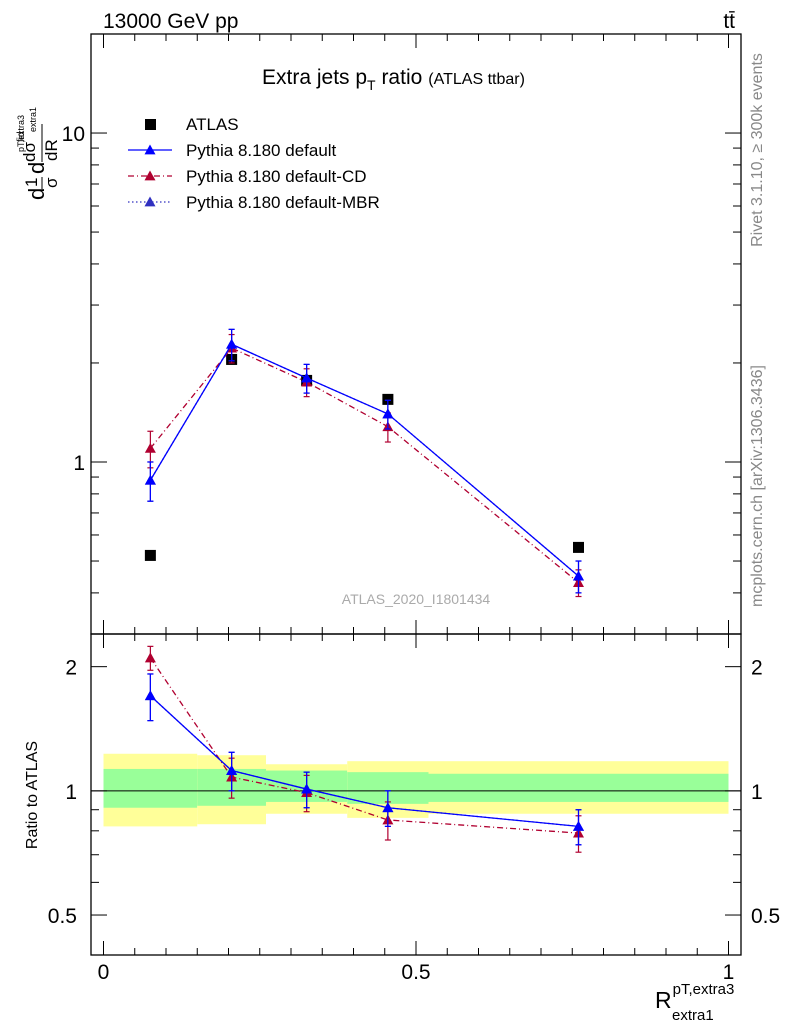 This screenshot has width=786, height=1024. What do you see at coordinates (104, 972) in the screenshot?
I see `x-tick-label: 0` at bounding box center [104, 972].